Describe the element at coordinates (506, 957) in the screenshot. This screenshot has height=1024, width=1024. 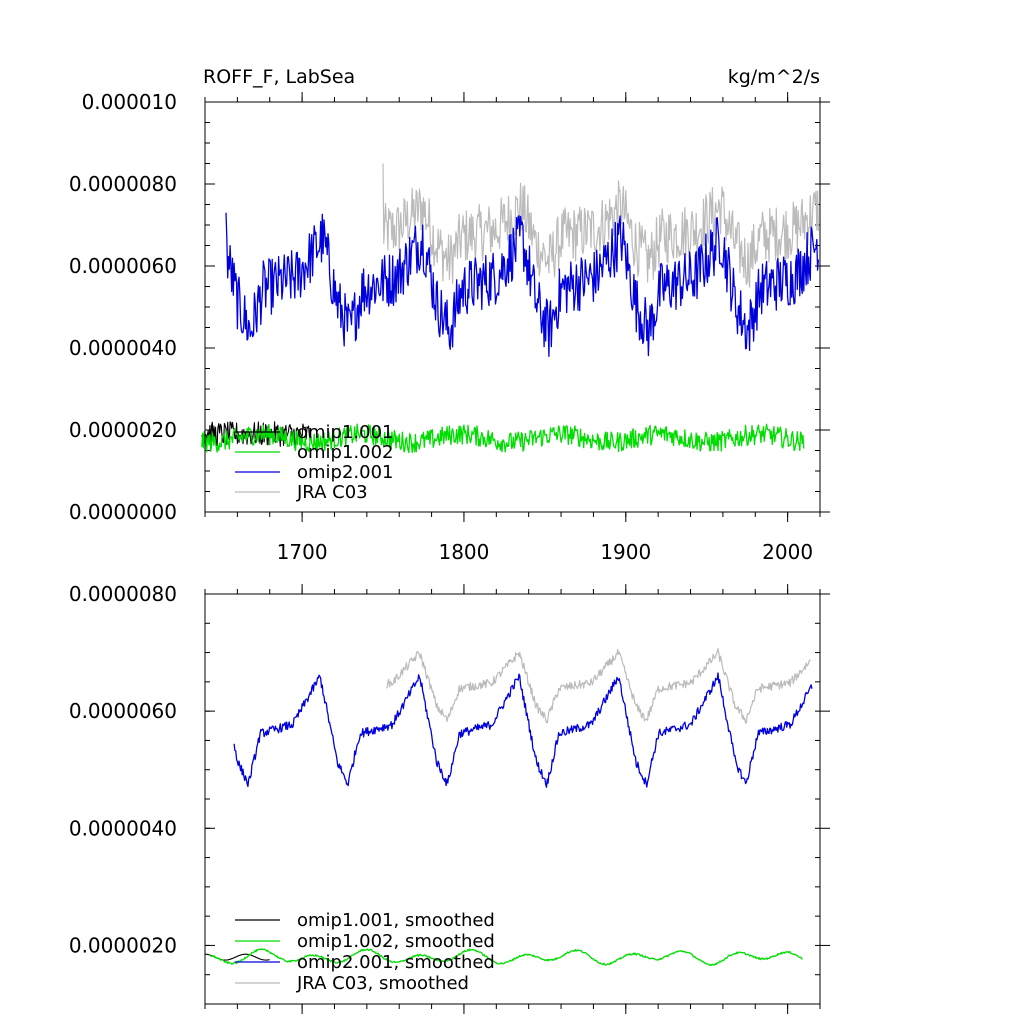
I see `series-line-omip1-002-smoothed` at that location.